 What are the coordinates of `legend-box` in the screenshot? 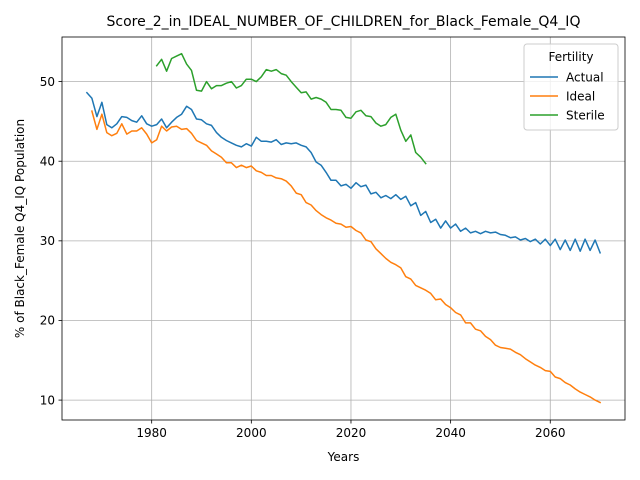 It's located at (571, 87).